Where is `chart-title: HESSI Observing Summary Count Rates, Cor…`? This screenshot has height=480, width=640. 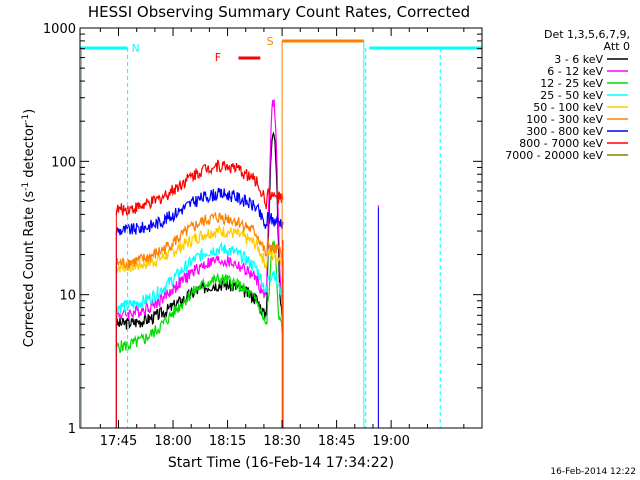 chart-title: HESSI Observing Summary Count Rates, Cor… is located at coordinates (279, 12).